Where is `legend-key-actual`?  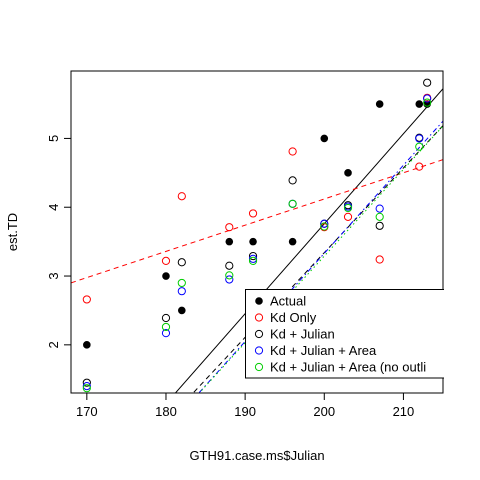
legend-key-actual is located at coordinates (259, 301).